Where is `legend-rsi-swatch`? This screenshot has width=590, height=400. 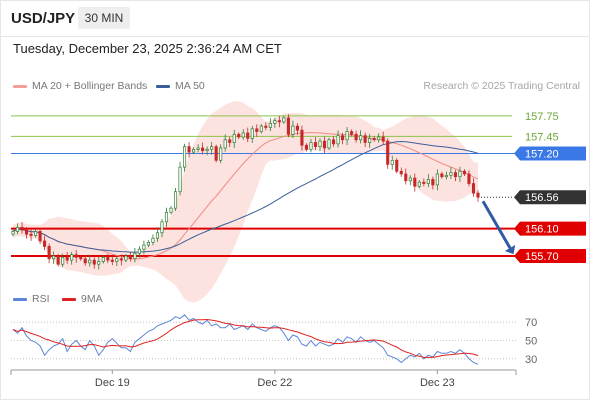
legend-rsi-swatch is located at coordinates (20, 299).